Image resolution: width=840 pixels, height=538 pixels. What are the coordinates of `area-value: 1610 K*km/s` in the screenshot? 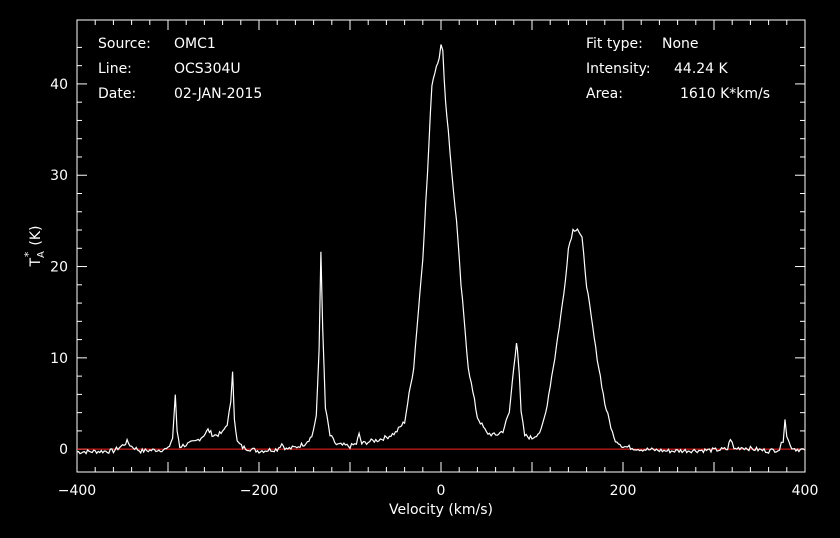 It's located at (725, 94).